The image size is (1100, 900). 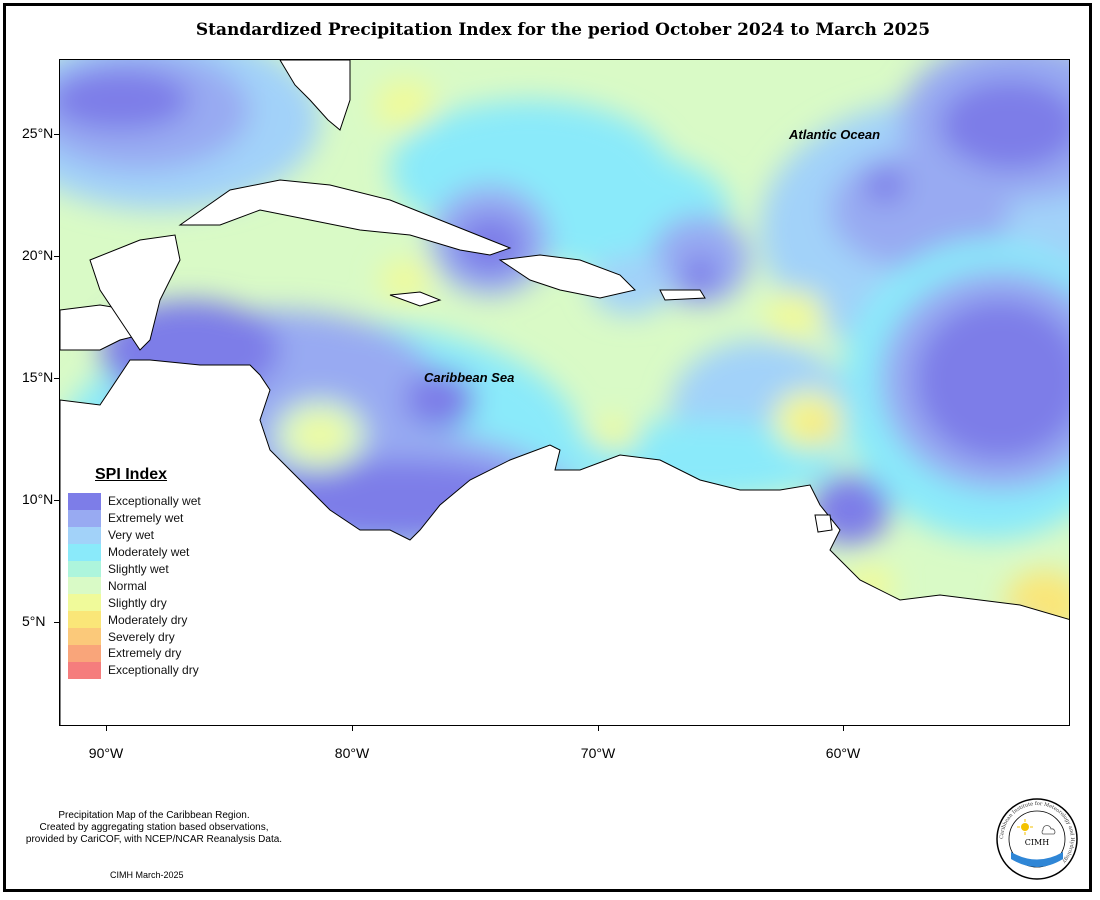 What do you see at coordinates (147, 875) in the screenshot?
I see `map-date-credit: CIMH March-2025` at bounding box center [147, 875].